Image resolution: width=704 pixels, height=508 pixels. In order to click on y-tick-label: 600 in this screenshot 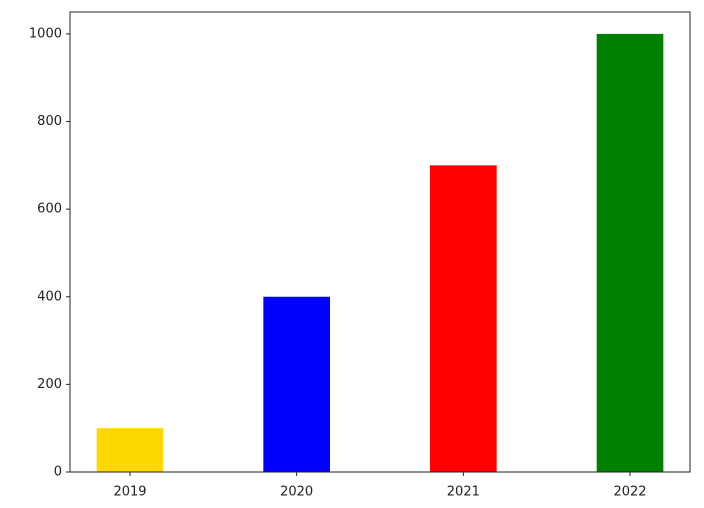, I will do `click(49, 209)`.